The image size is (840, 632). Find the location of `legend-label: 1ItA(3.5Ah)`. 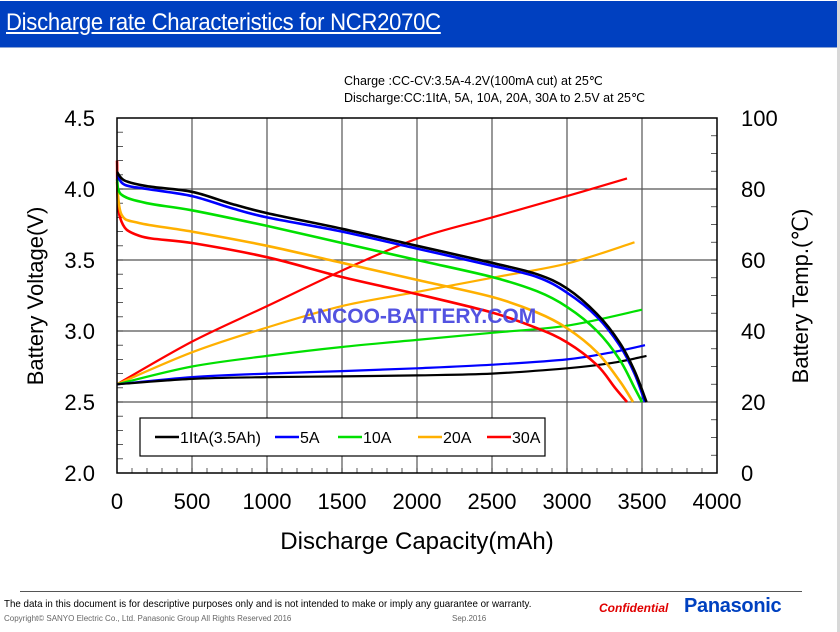

legend-label: 1ItA(3.5Ah) is located at coordinates (220, 438).